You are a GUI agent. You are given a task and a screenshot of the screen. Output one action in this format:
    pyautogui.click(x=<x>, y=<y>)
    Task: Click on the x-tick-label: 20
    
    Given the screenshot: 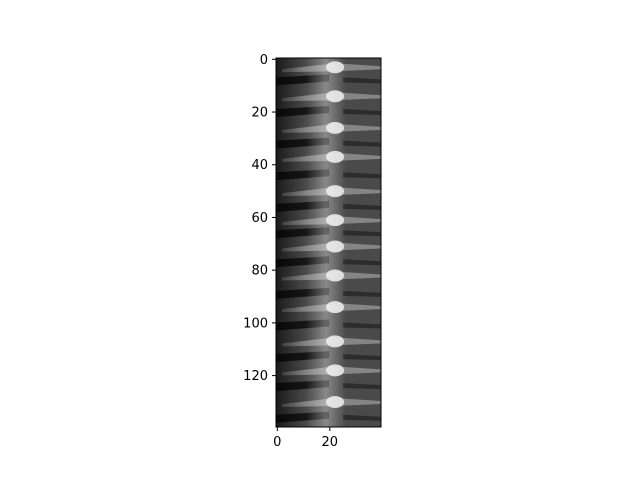 What is the action you would take?
    pyautogui.click(x=330, y=442)
    